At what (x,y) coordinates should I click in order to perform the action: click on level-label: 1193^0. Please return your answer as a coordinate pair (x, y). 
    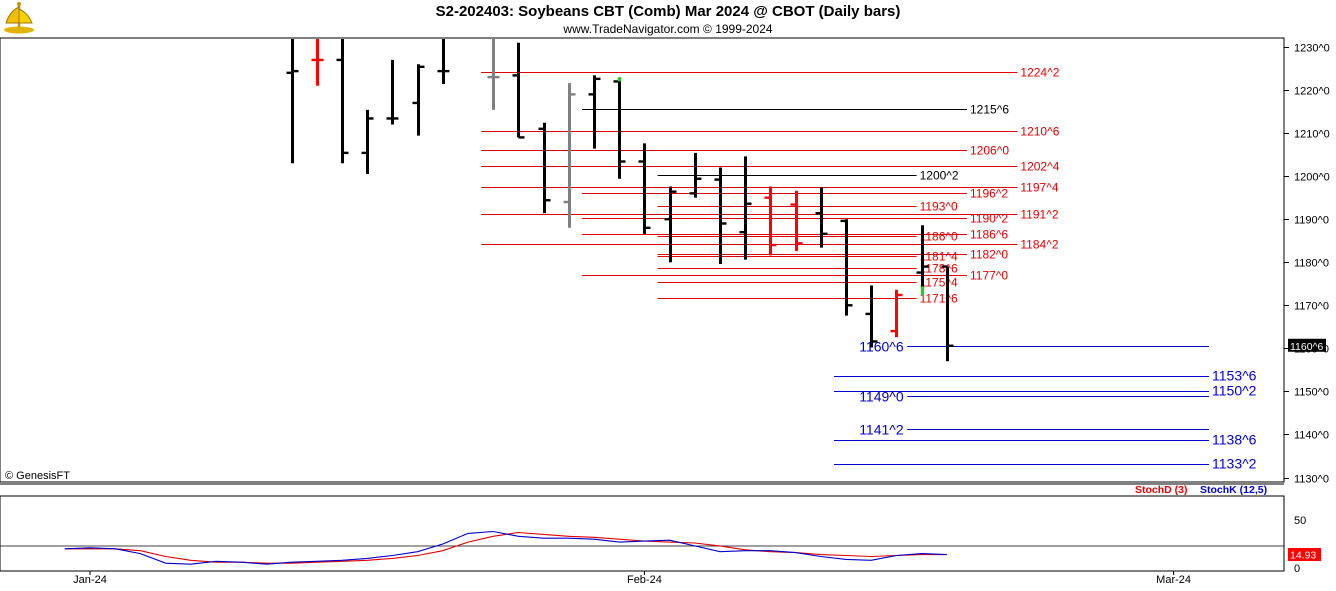
    Looking at the image, I should click on (939, 207).